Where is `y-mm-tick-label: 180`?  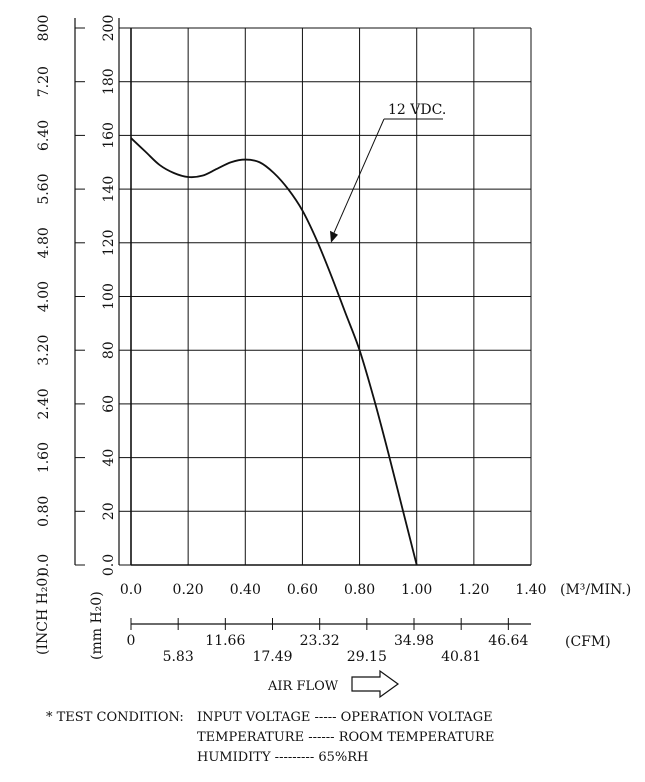
y-mm-tick-label: 180 is located at coordinates (109, 81).